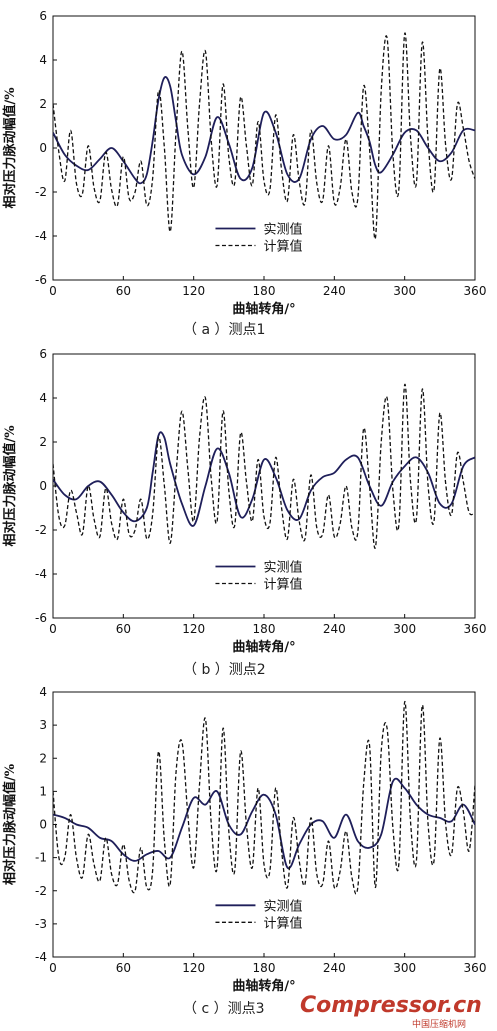  I want to click on y-tick-label: 1, so click(43, 791).